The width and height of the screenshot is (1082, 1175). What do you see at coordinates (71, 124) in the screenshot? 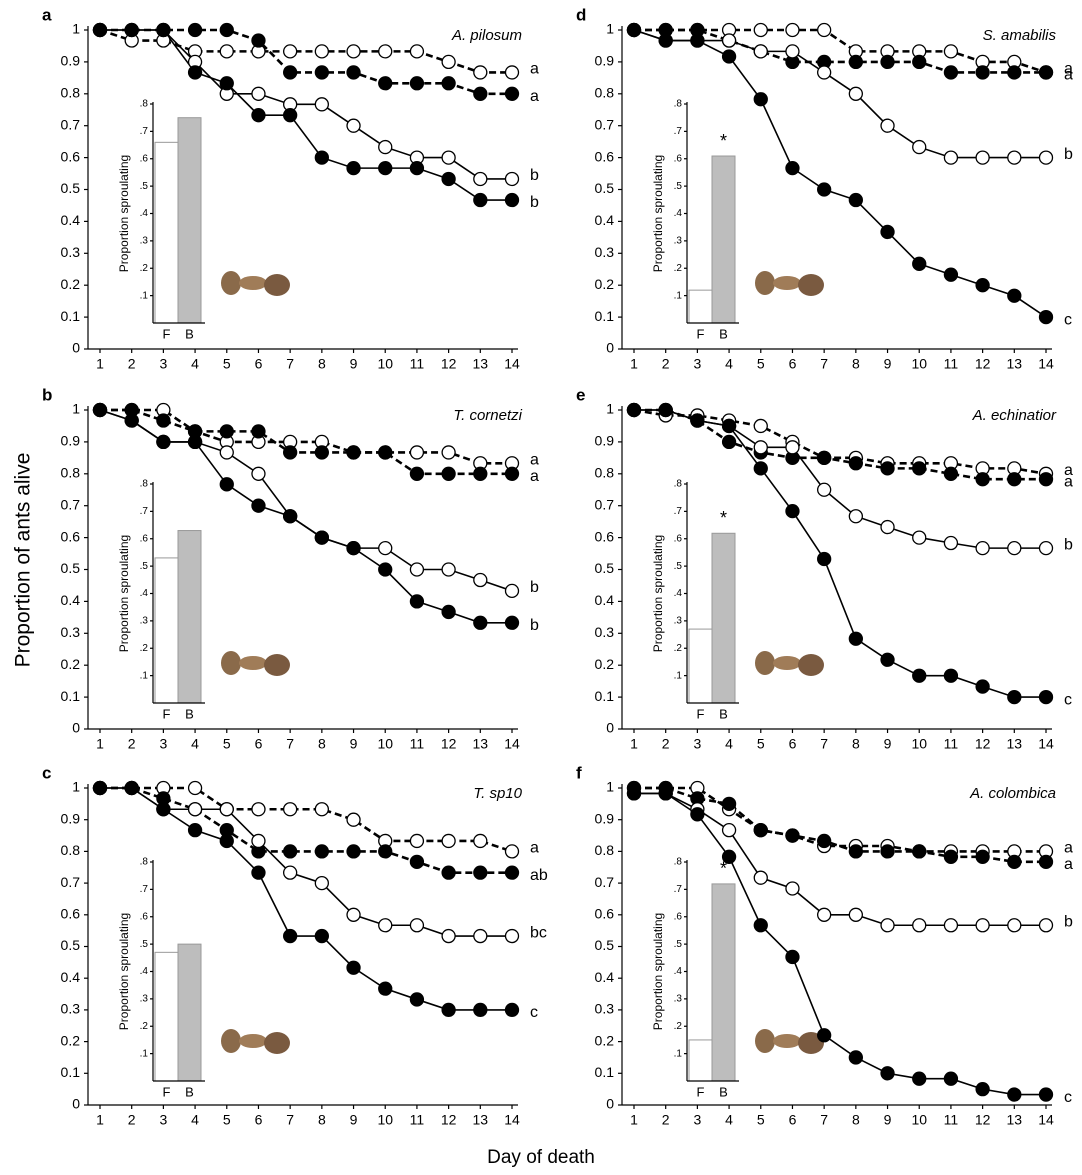
I see `y-tick-label: 0.7` at bounding box center [71, 124].